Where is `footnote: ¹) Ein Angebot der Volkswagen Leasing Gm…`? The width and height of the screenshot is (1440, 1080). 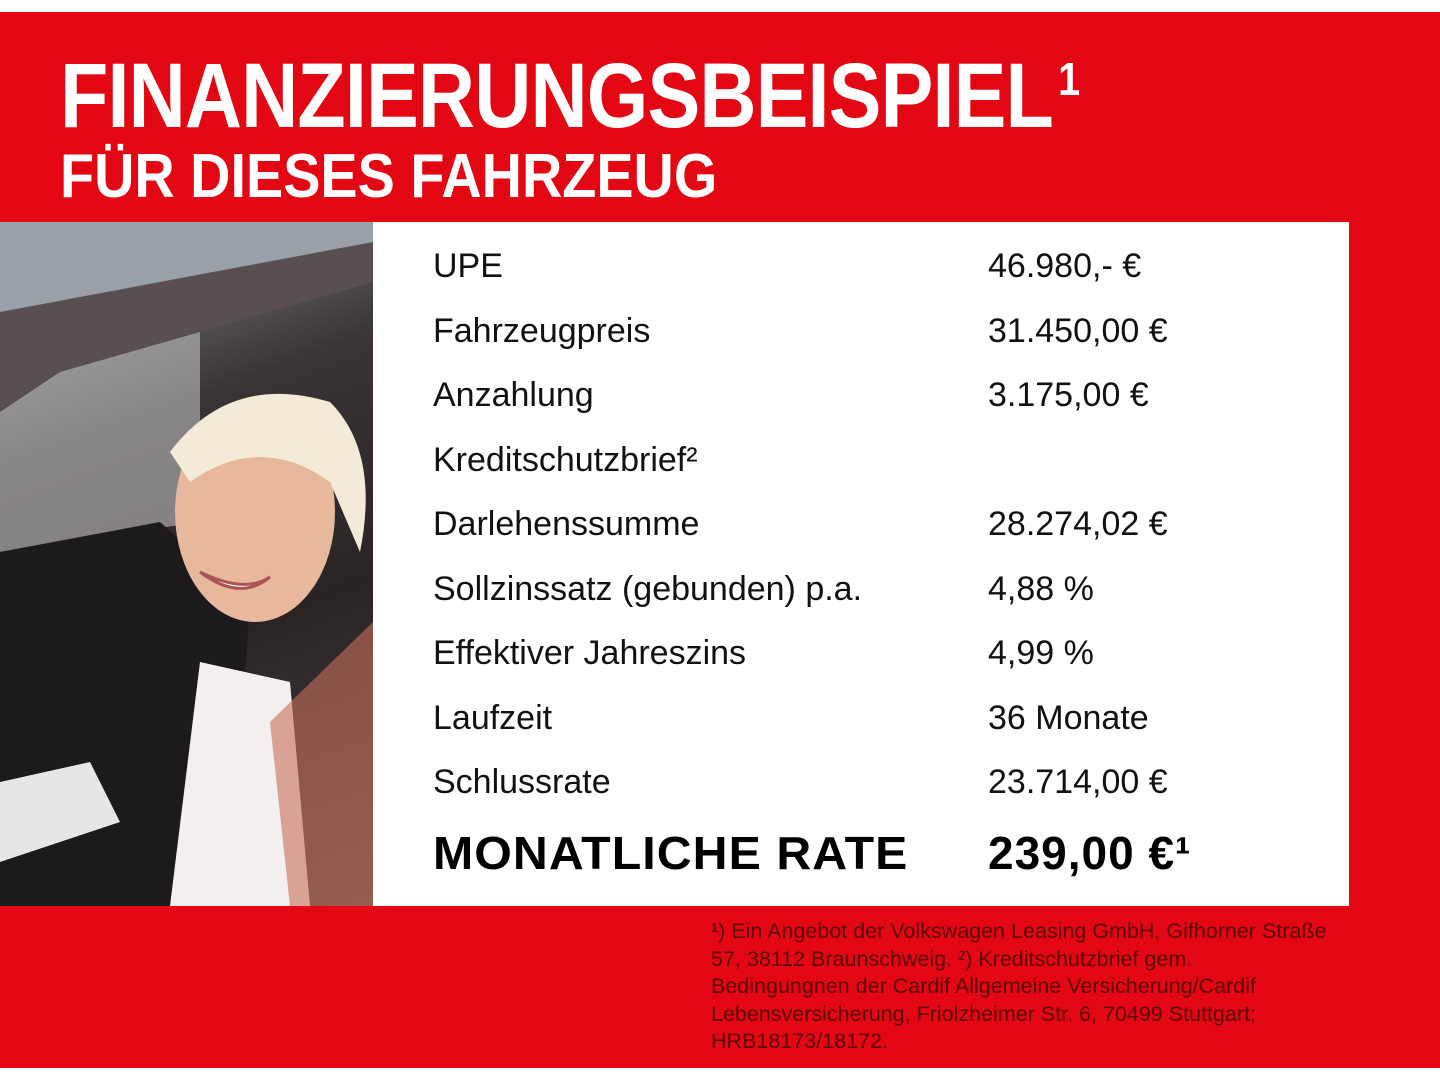 footnote: ¹) Ein Angebot der Volkswagen Leasing Gm… is located at coordinates (1019, 986).